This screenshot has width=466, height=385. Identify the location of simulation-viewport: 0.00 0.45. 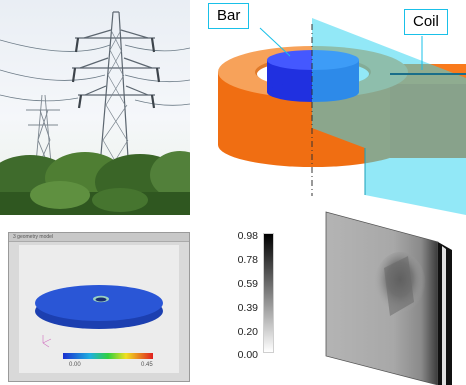
(99, 309).